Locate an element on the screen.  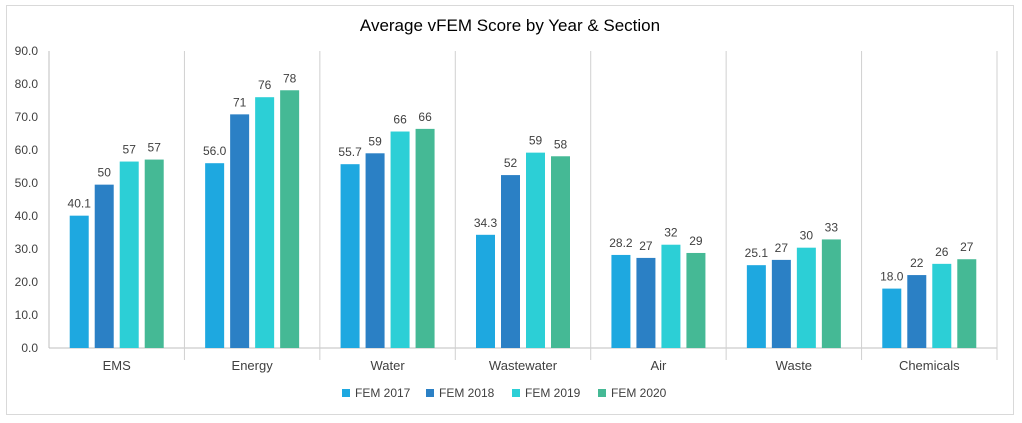
data-label: 22 is located at coordinates (917, 263).